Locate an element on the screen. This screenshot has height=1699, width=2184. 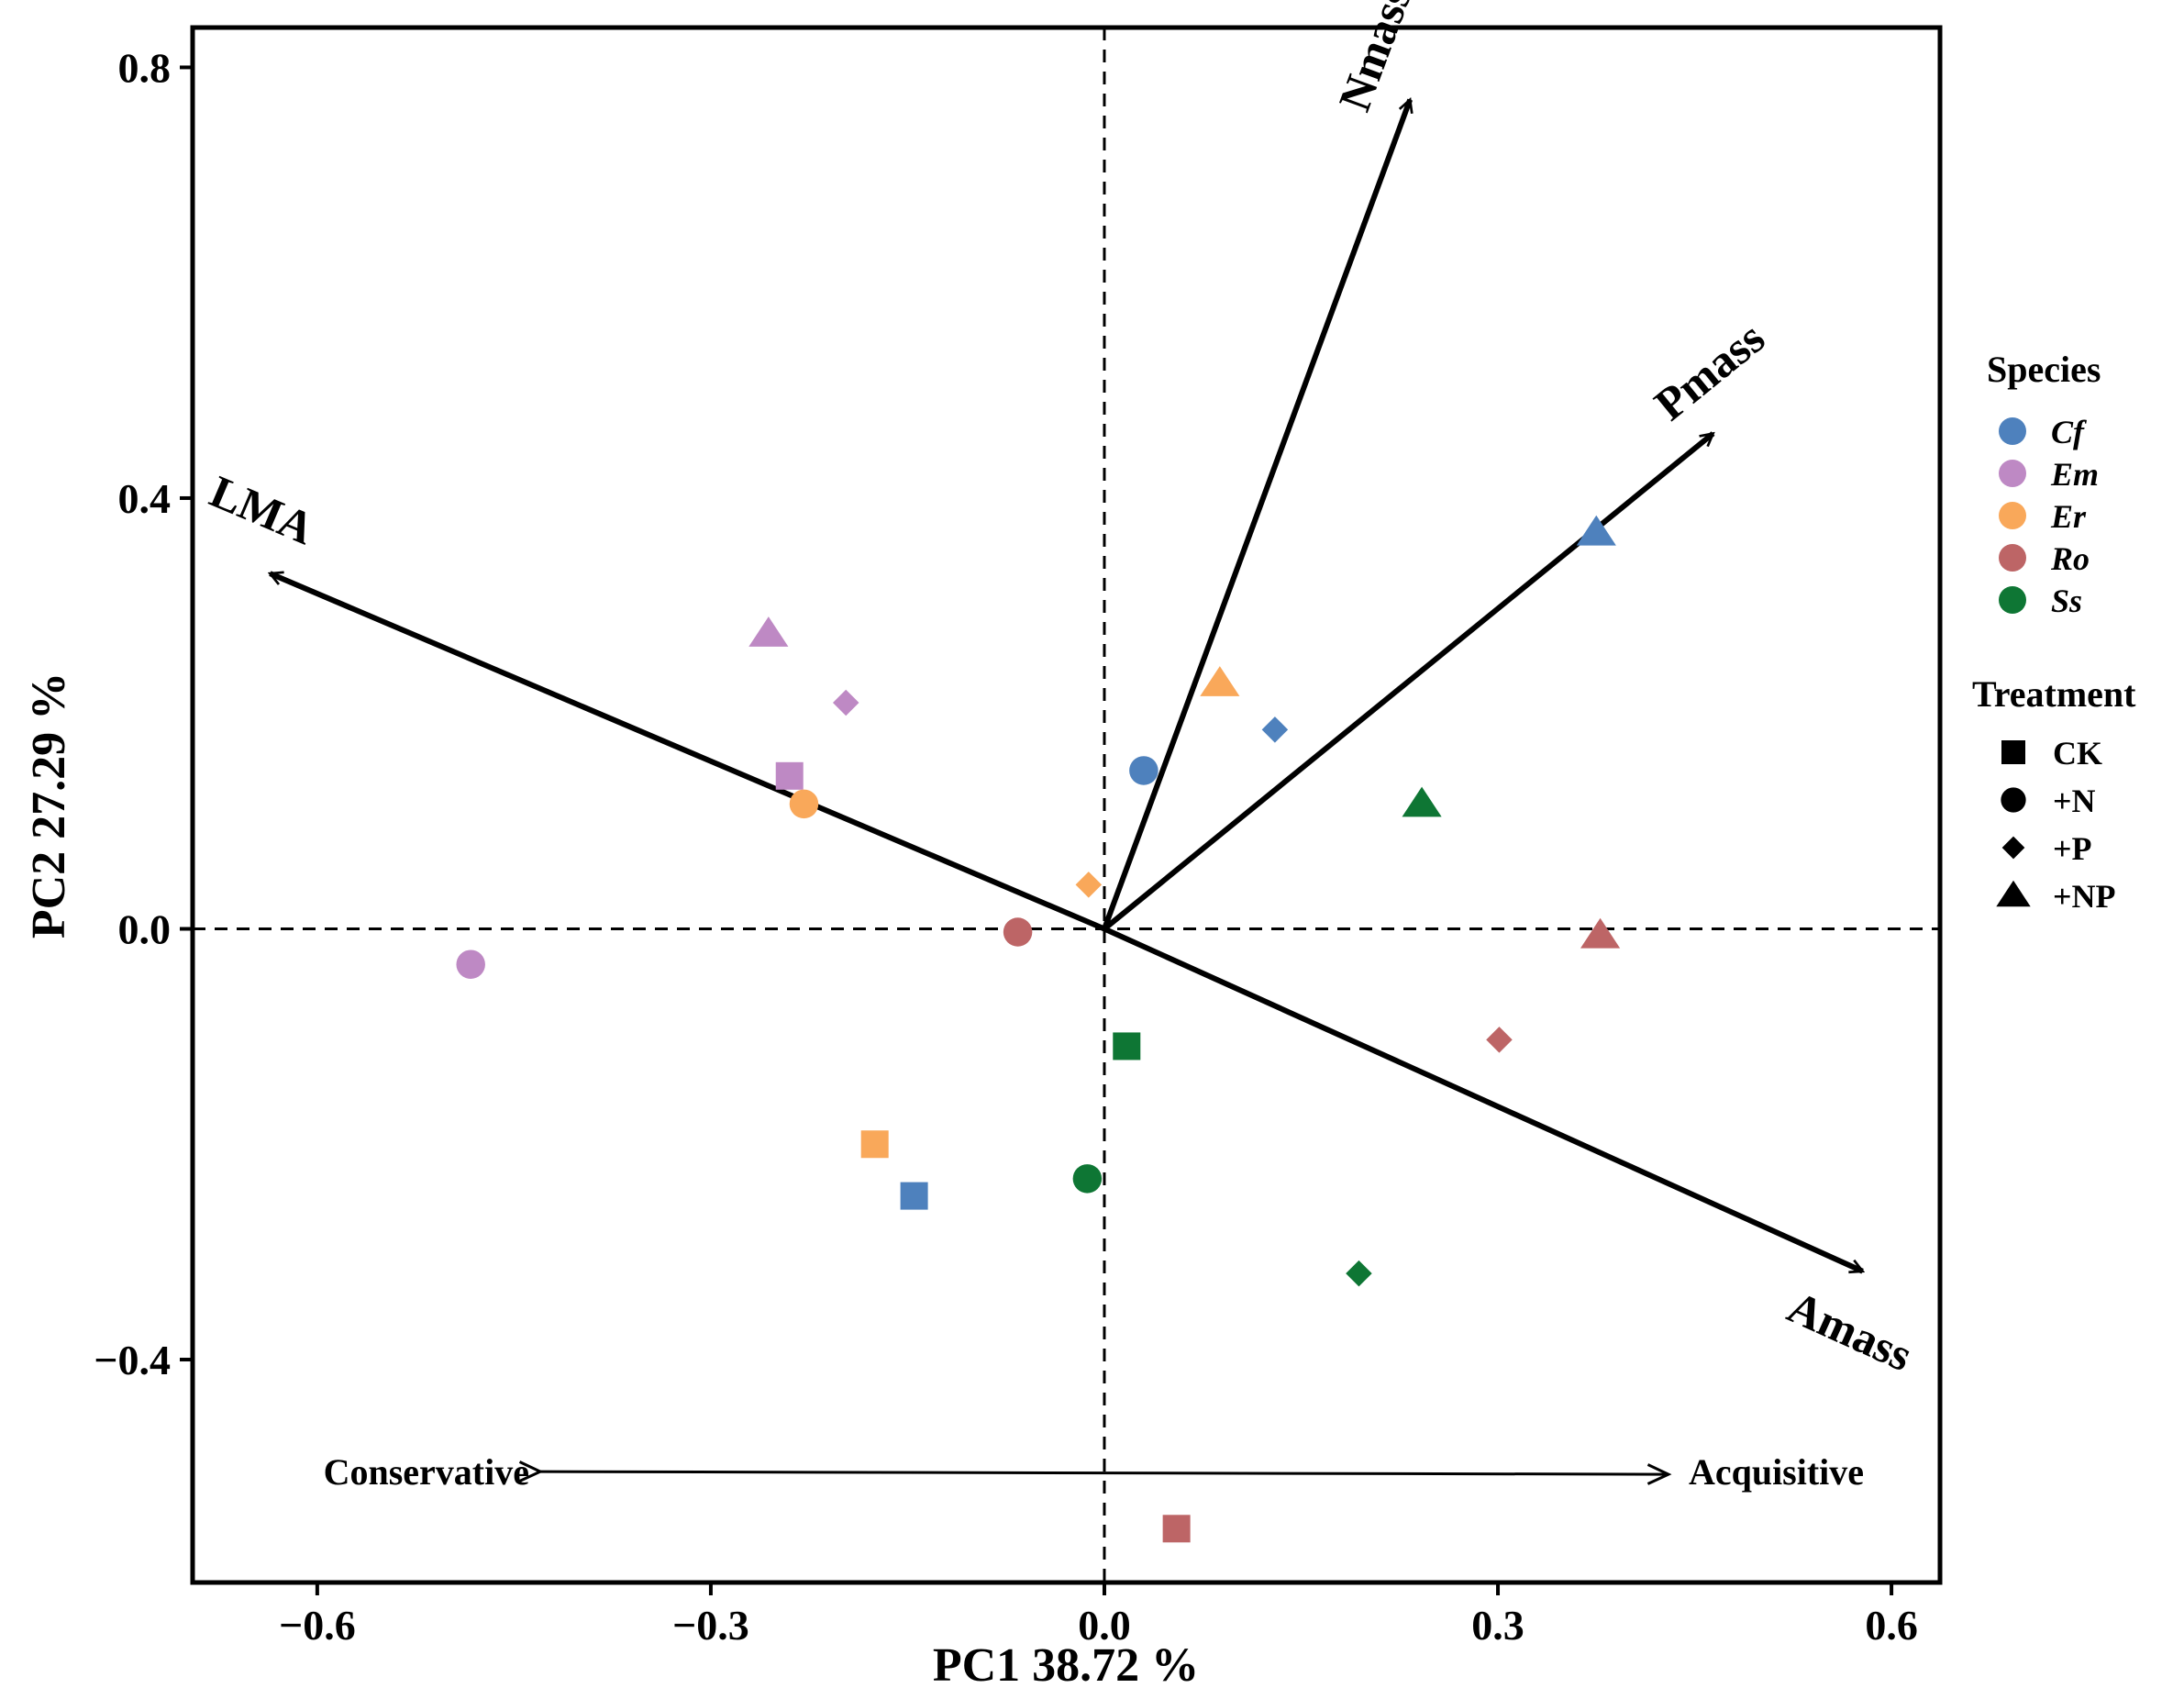
species-key-ro is located at coordinates (2012, 558).